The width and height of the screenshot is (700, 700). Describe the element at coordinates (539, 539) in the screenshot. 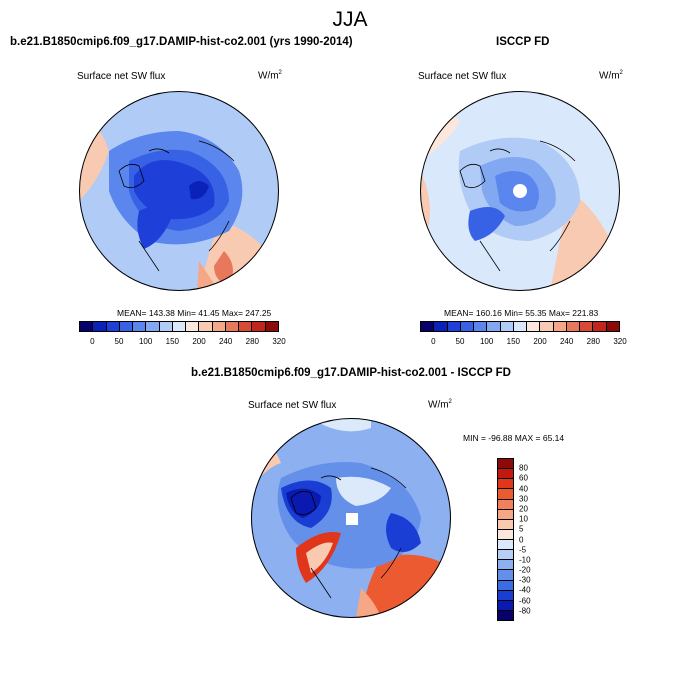

I see `panel-3-colorbar-ticks: 80 60 40 30 20 10 5 0 -5 -10 -20 -30 -40 -60 -80` at that location.